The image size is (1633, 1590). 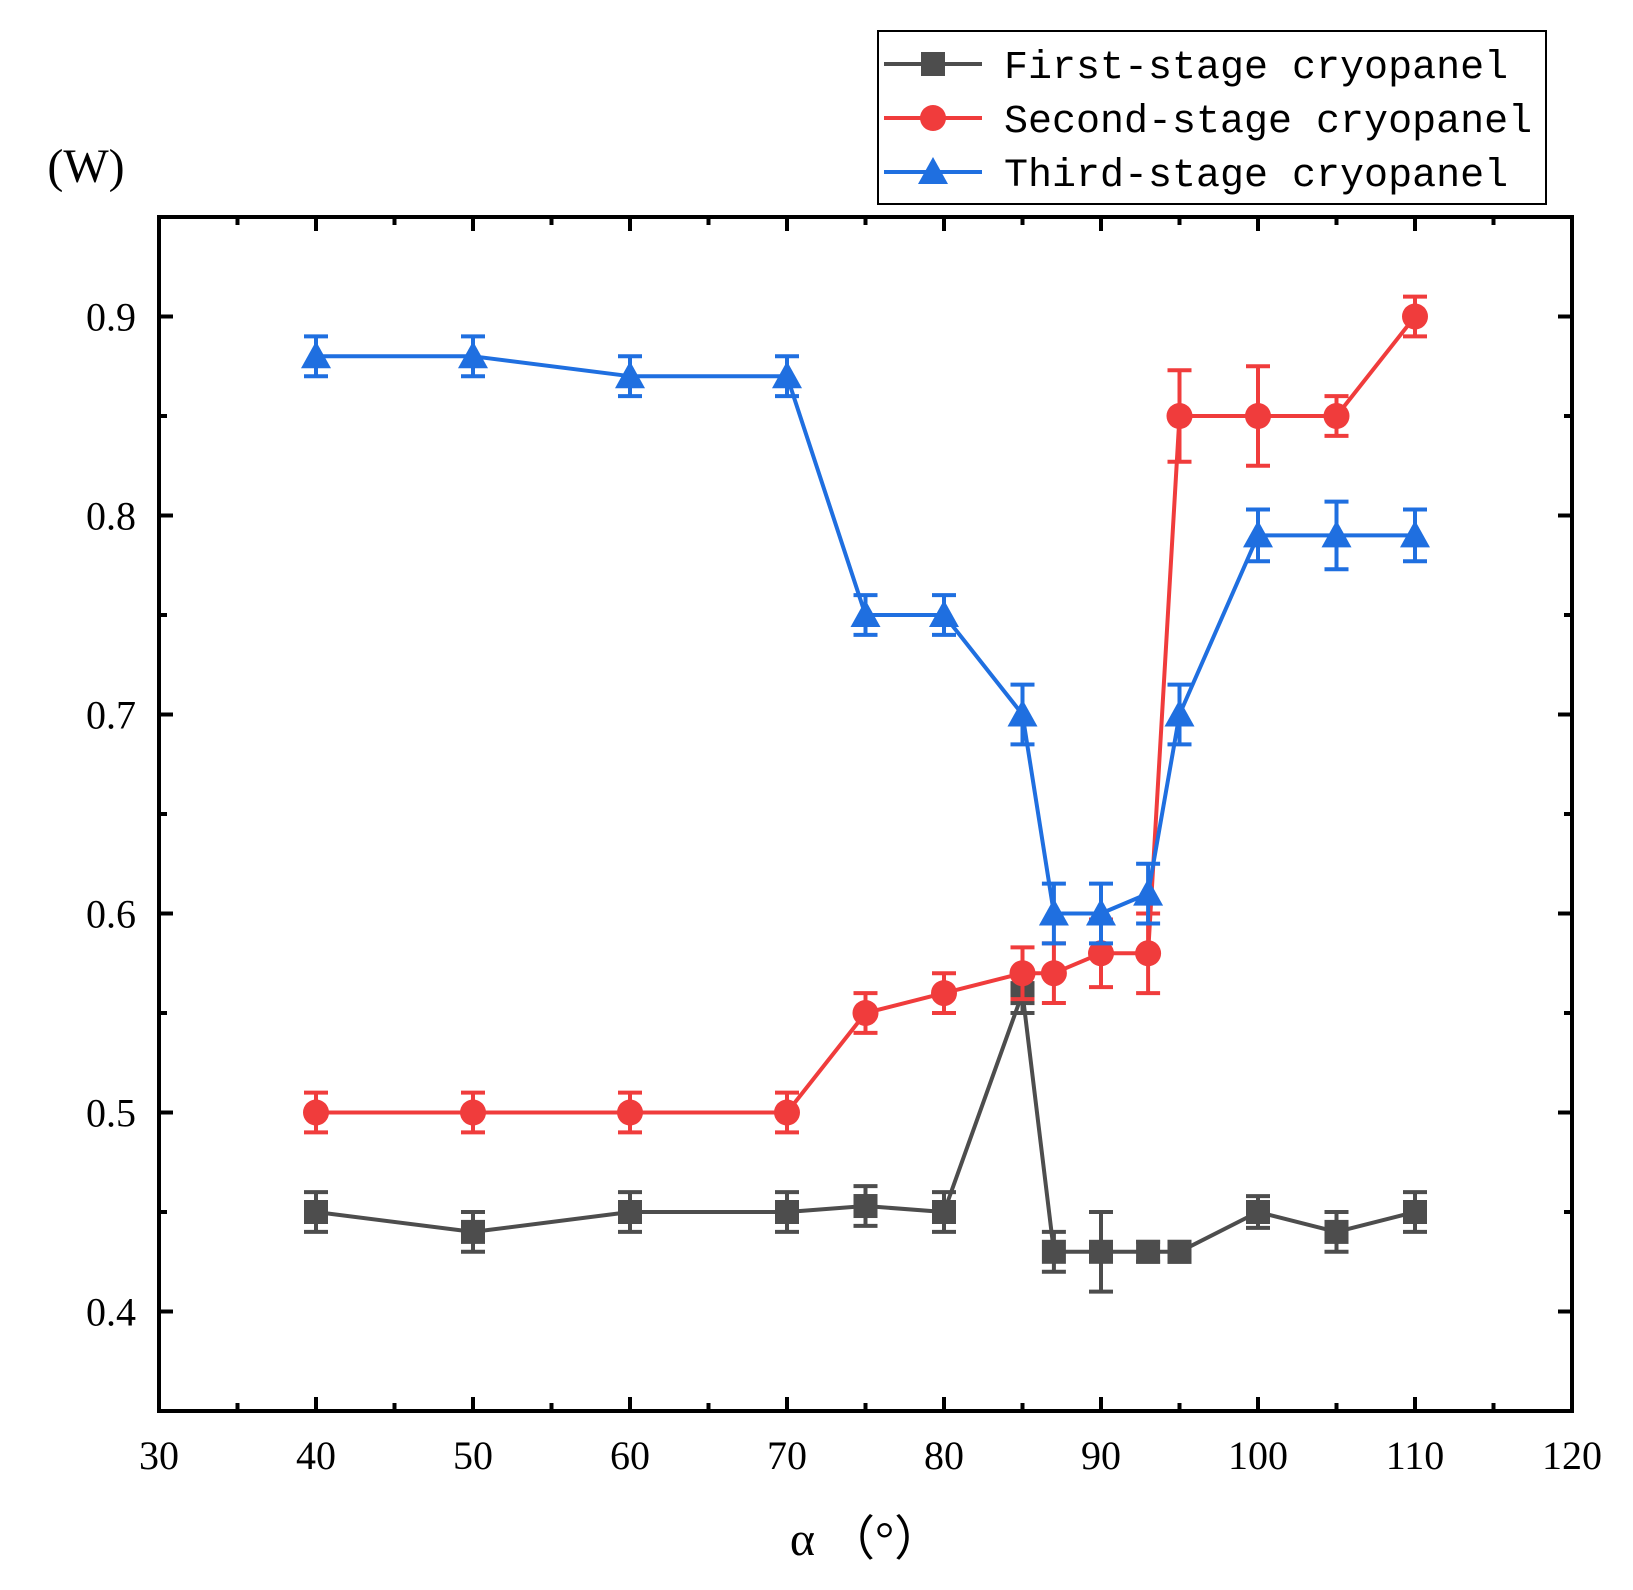 What do you see at coordinates (865, 1122) in the screenshot?
I see `series-line` at bounding box center [865, 1122].